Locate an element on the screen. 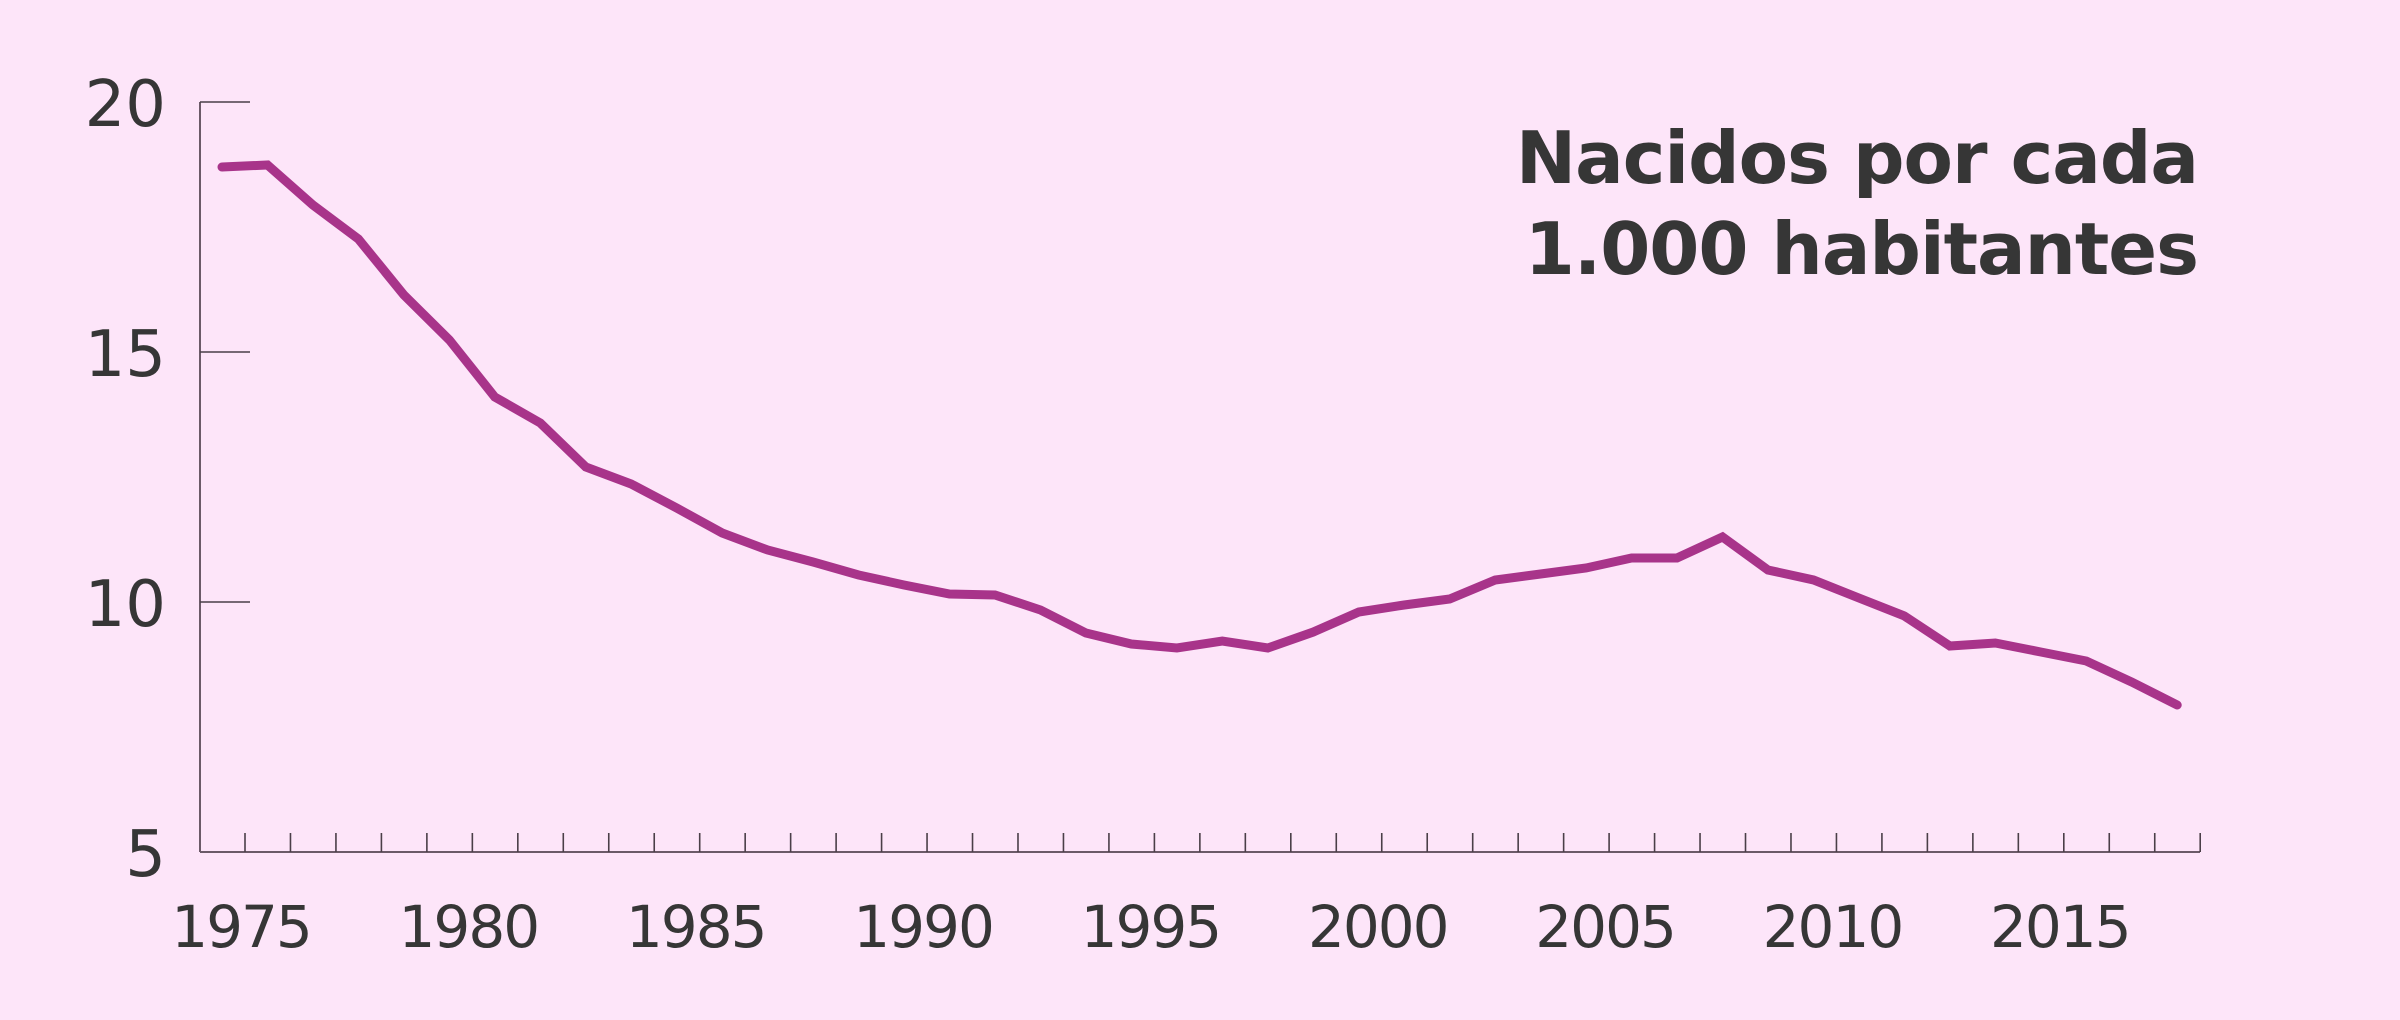  x-tick-label: 1980 is located at coordinates (469, 927).